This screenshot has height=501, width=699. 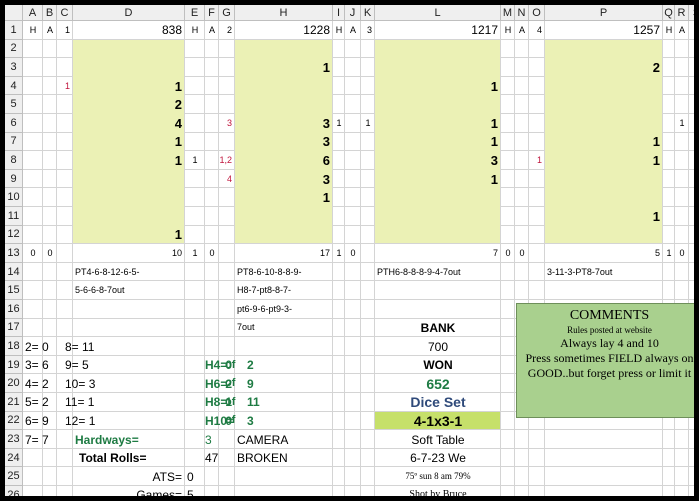 I want to click on column-header-e: E, so click(x=195, y=13).